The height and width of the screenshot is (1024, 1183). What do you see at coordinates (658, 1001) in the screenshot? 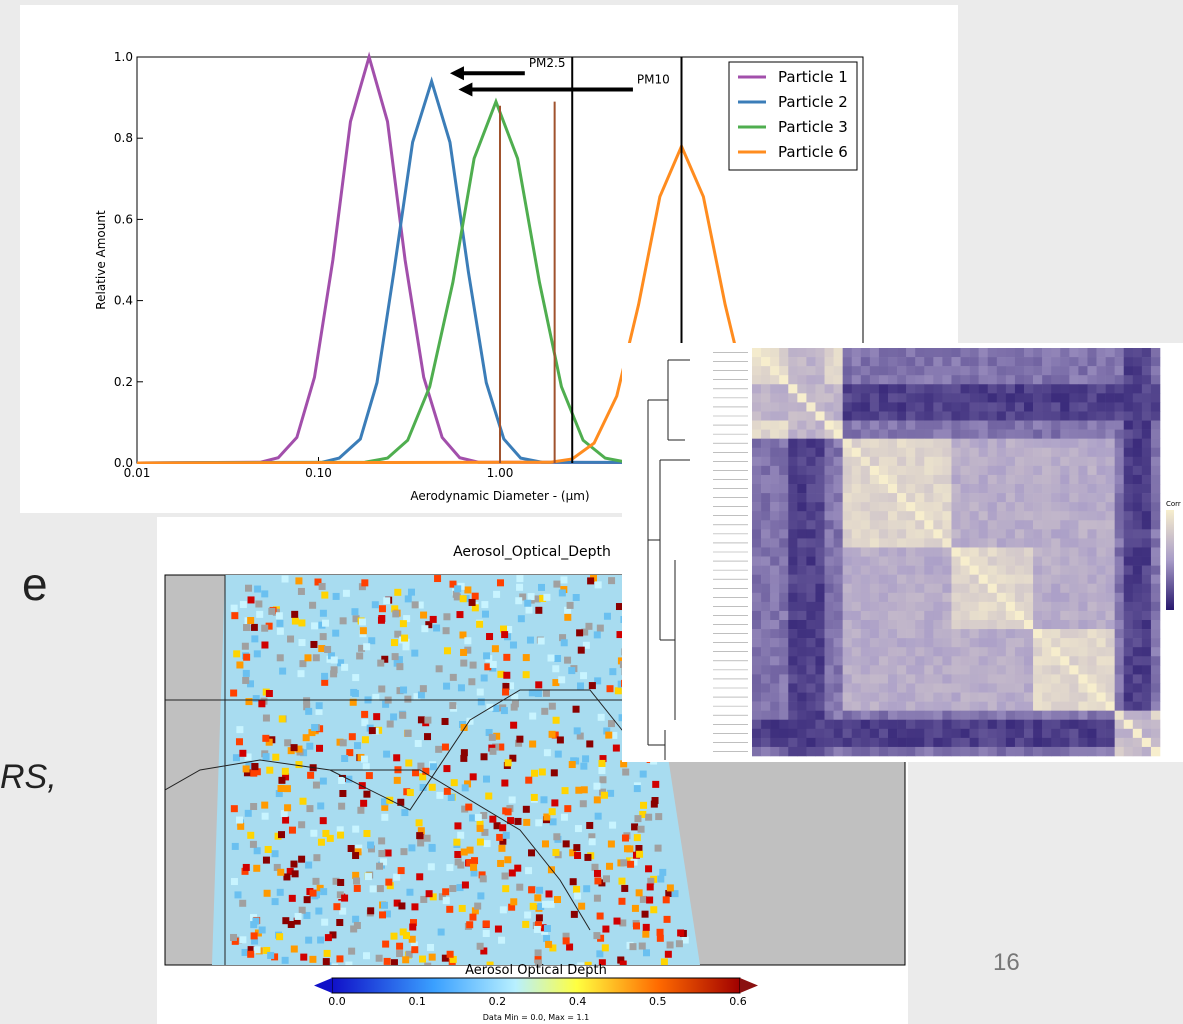
I see `colorbar-label: 0.5` at bounding box center [658, 1001].